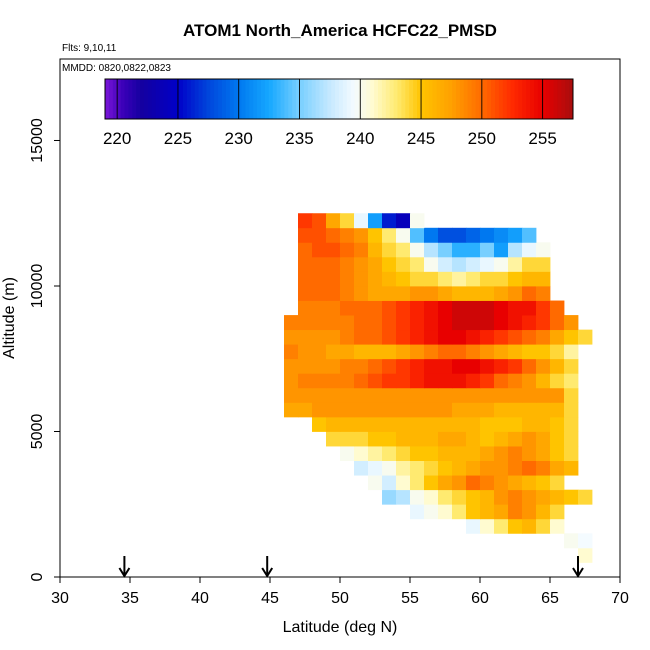 The width and height of the screenshot is (650, 650). I want to click on colorbar-tick-label: 230, so click(239, 138).